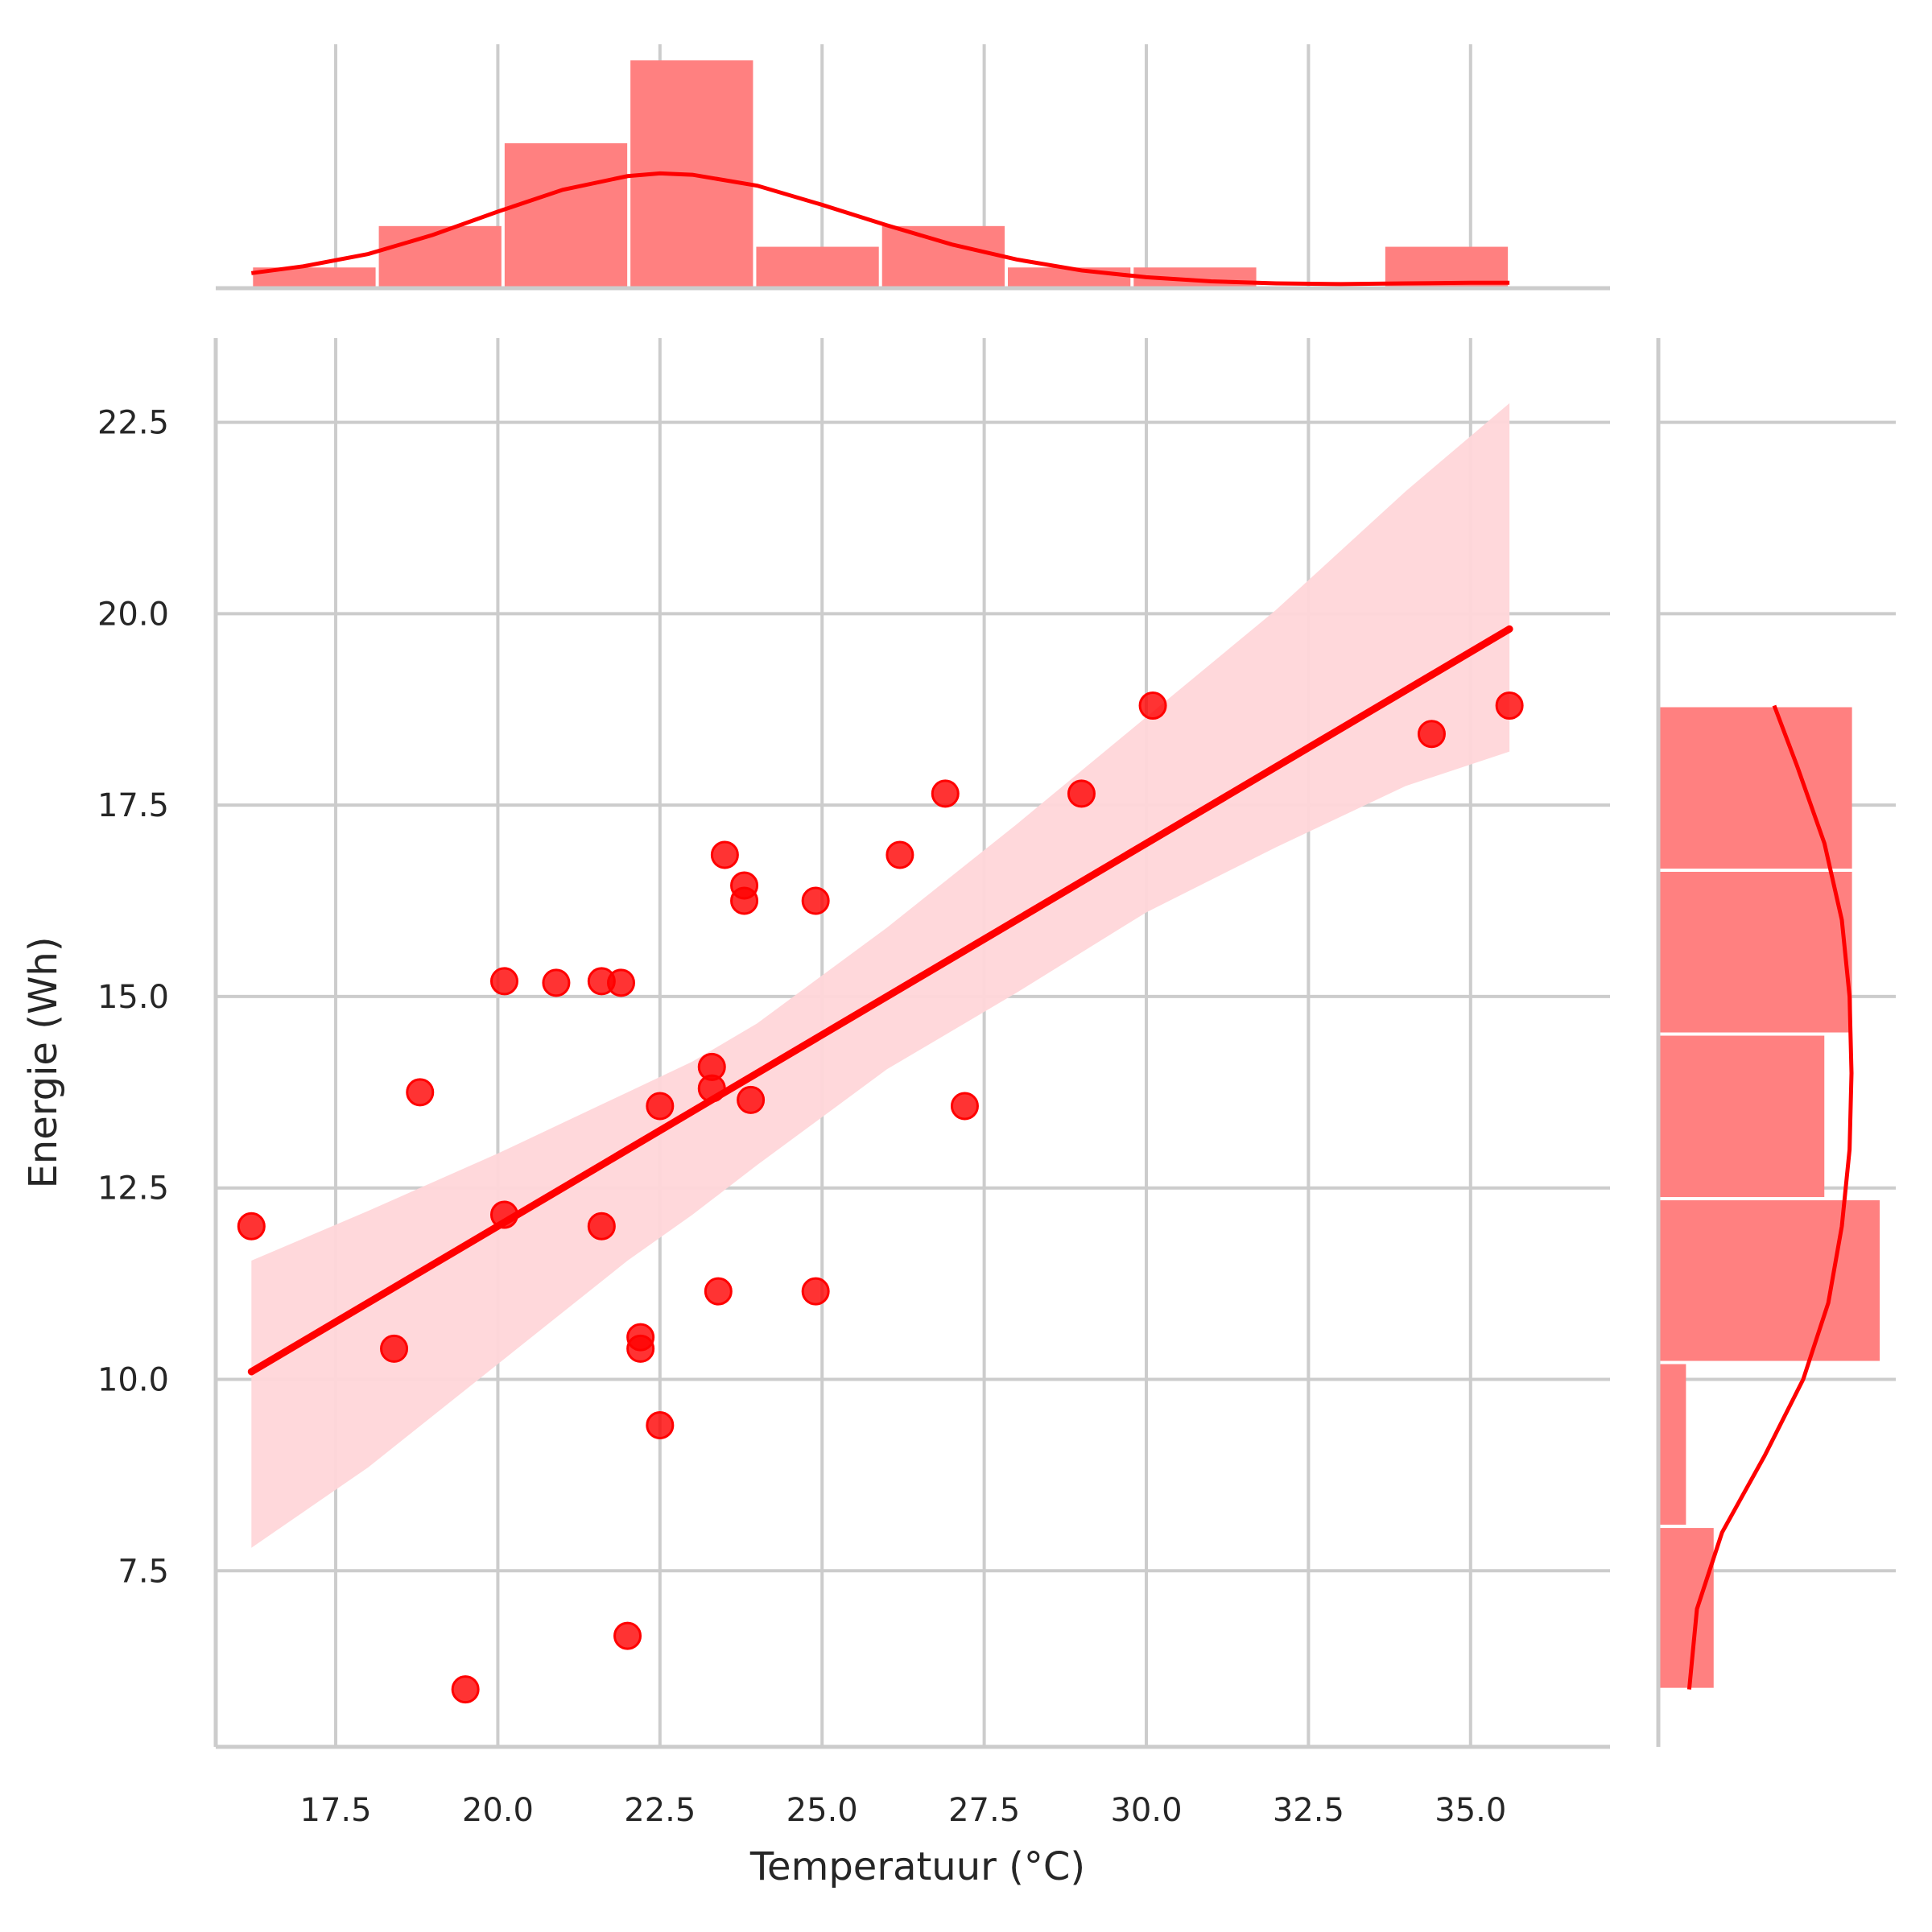 Image resolution: width=1932 pixels, height=1932 pixels. I want to click on y-tick-label: 7.5, so click(143, 1571).